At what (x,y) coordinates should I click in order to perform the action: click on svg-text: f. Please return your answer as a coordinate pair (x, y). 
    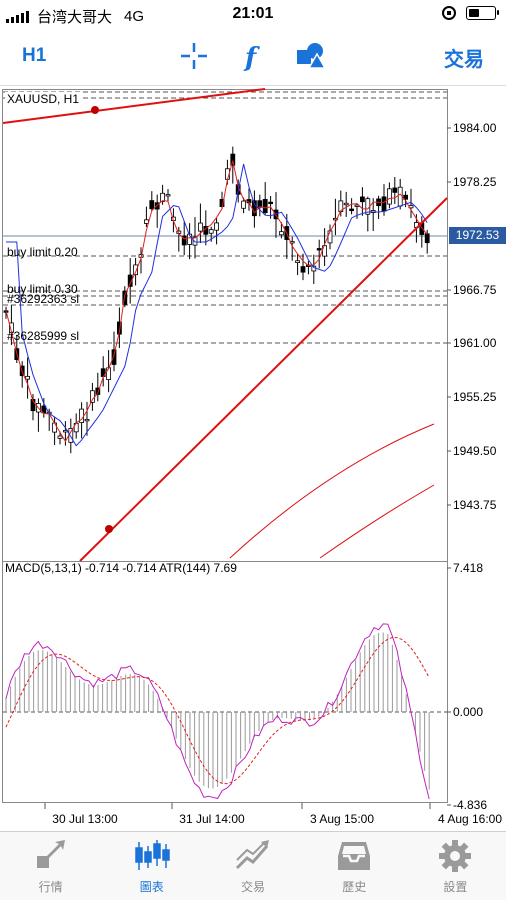
    Looking at the image, I should click on (251, 57).